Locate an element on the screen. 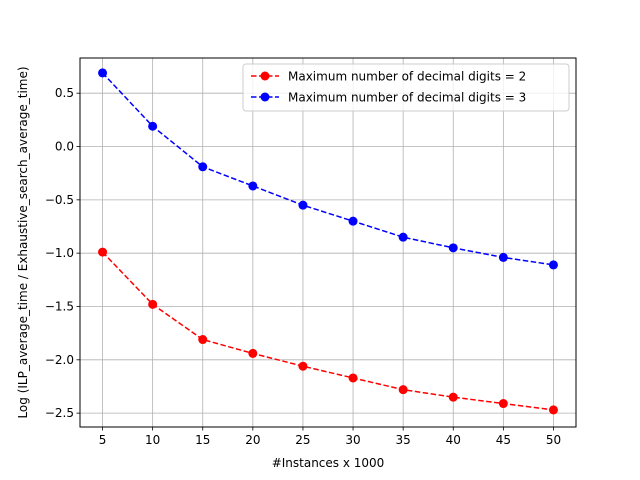 This screenshot has width=640, height=480. legend-label: Maximum number of decimal digits = 3 is located at coordinates (407, 98).